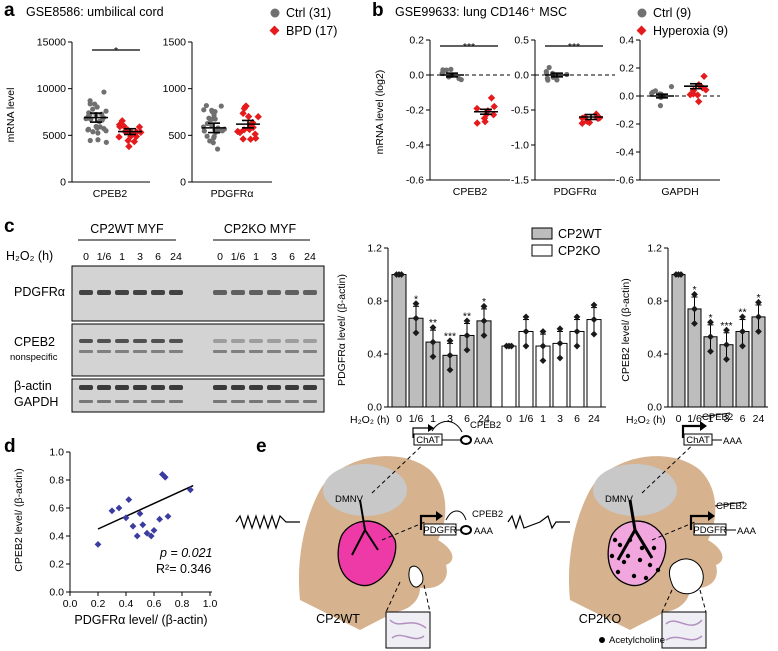  Describe the element at coordinates (626, 69) in the screenshot. I see `y-tick-label: 0.2` at that location.